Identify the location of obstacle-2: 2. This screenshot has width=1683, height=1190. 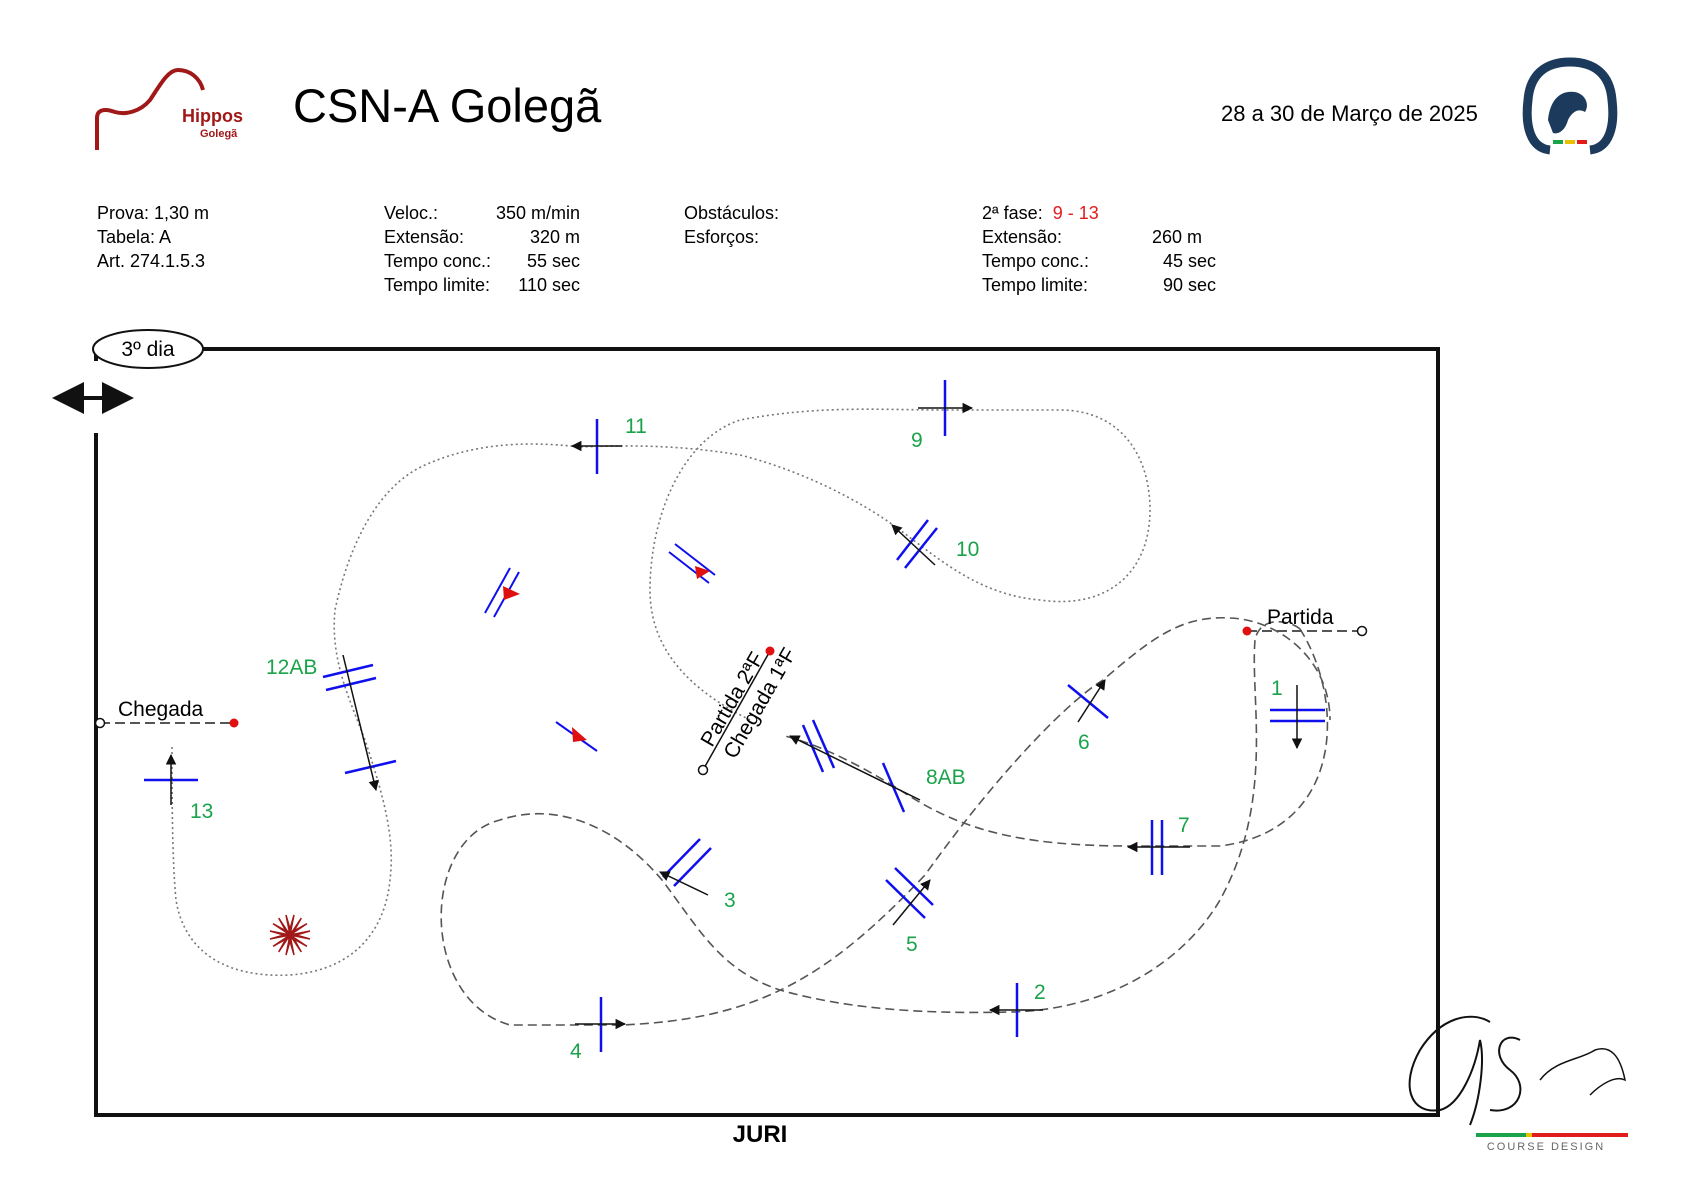
(1017, 1009).